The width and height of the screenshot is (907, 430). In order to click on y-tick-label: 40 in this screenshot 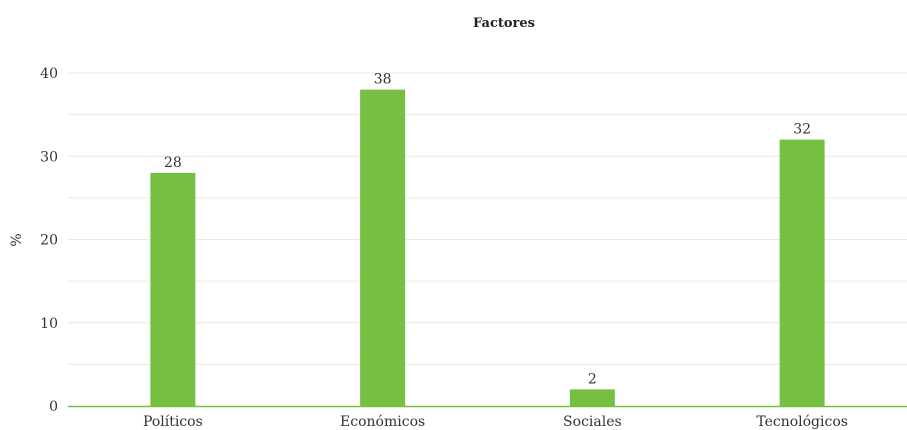, I will do `click(49, 74)`.